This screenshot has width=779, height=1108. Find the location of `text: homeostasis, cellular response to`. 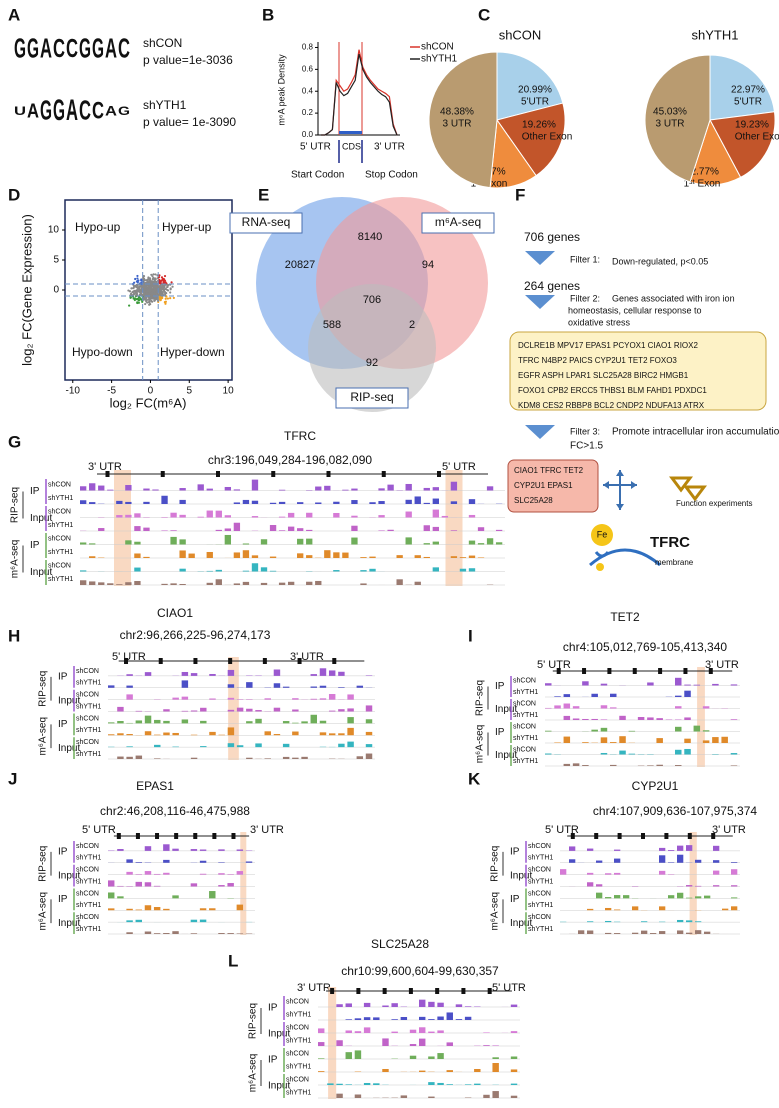

text: homeostasis, cellular response to is located at coordinates (635, 310).